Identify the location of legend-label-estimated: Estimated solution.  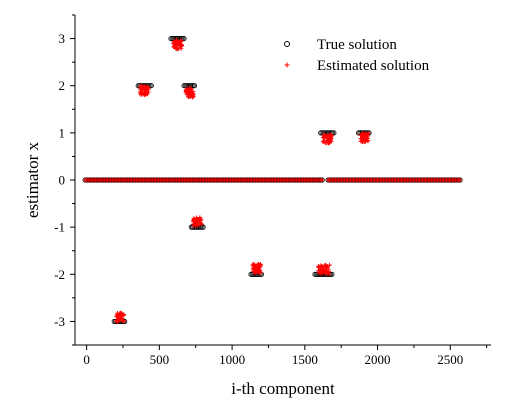
(373, 66).